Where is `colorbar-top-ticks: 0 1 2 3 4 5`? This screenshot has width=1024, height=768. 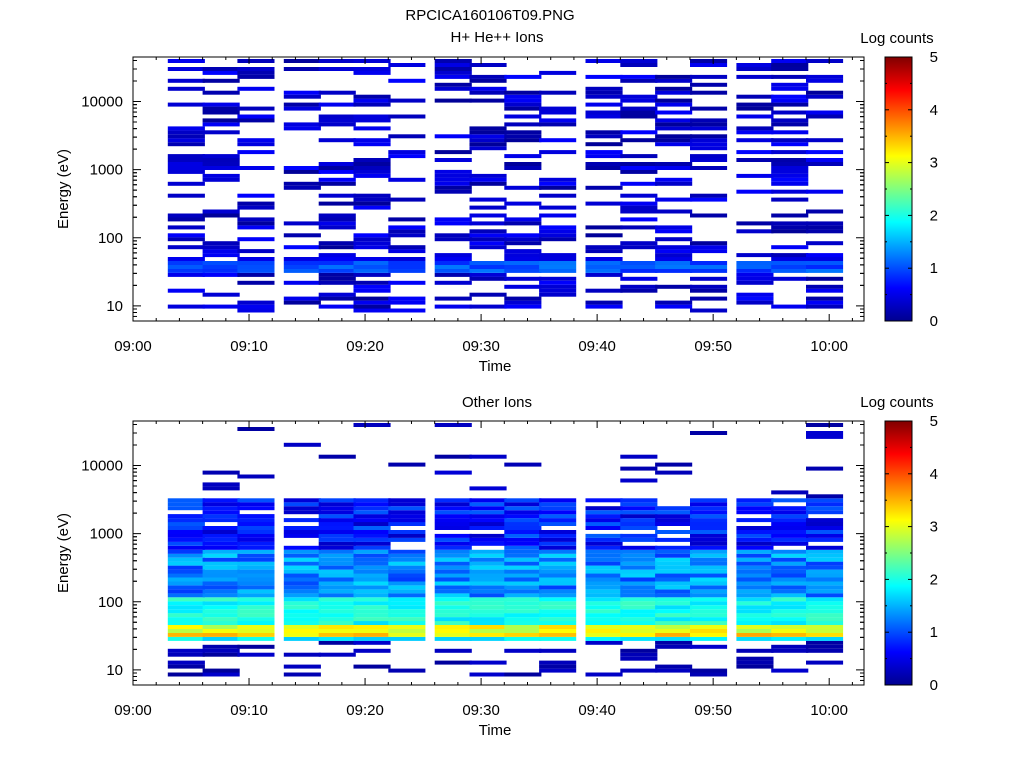
colorbar-top-ticks: 0 1 2 3 4 5 is located at coordinates (911, 189).